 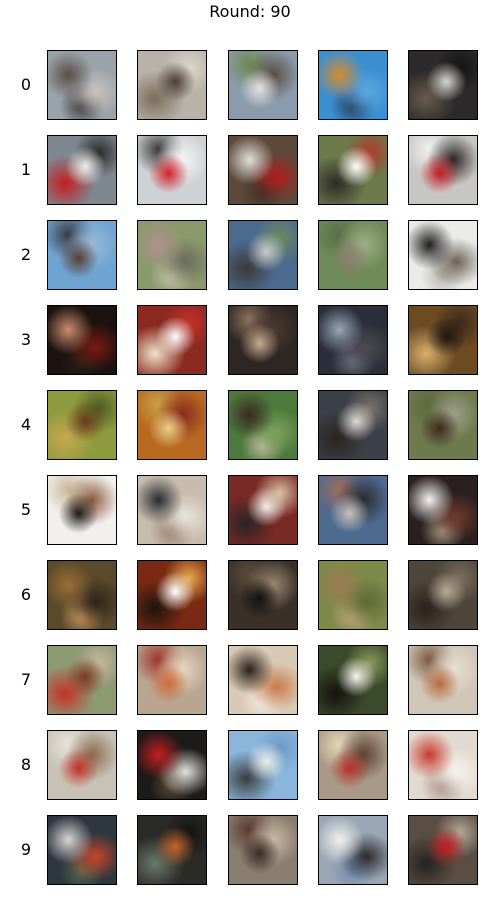 What do you see at coordinates (26, 679) in the screenshot?
I see `row-label: 7` at bounding box center [26, 679].